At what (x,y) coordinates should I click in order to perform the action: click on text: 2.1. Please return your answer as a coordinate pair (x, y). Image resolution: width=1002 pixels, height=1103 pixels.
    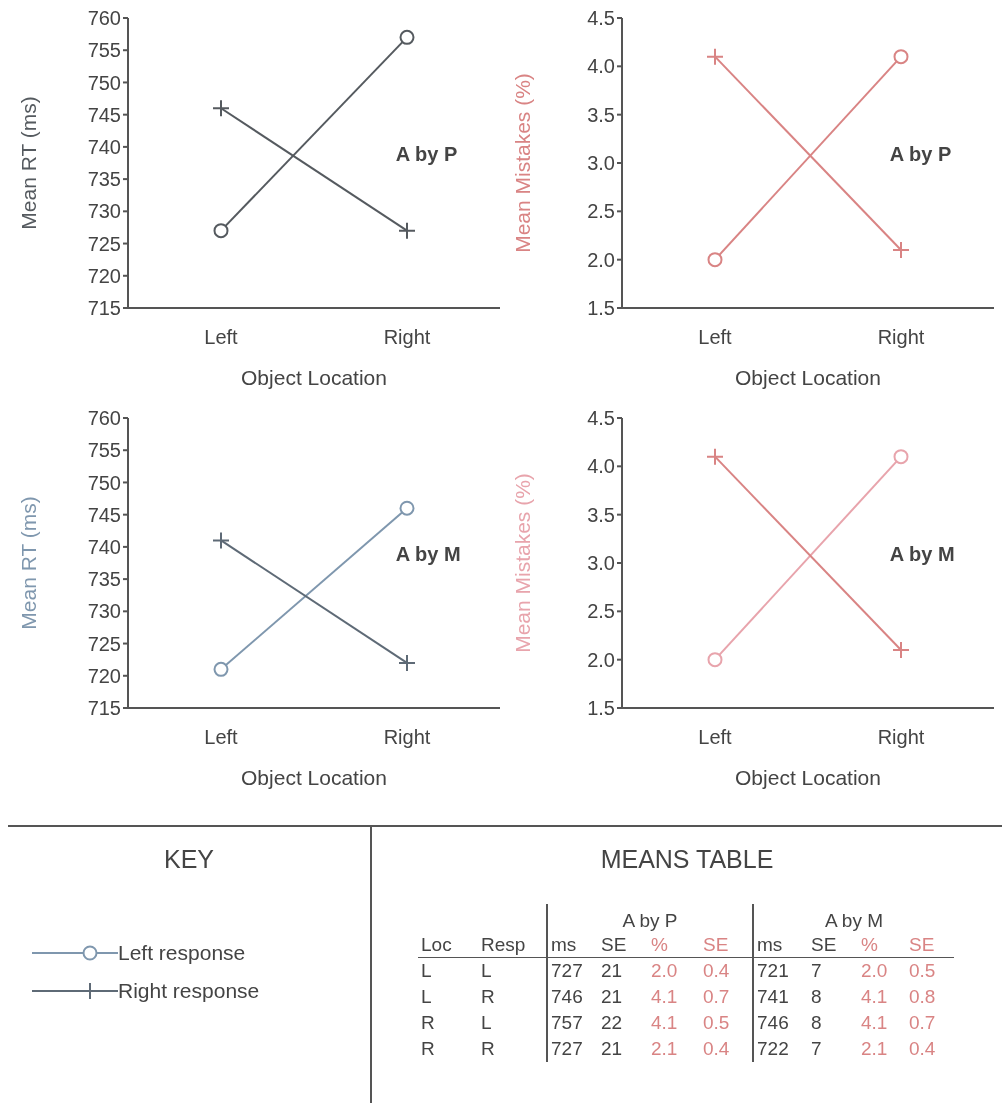
    Looking at the image, I should click on (664, 1048).